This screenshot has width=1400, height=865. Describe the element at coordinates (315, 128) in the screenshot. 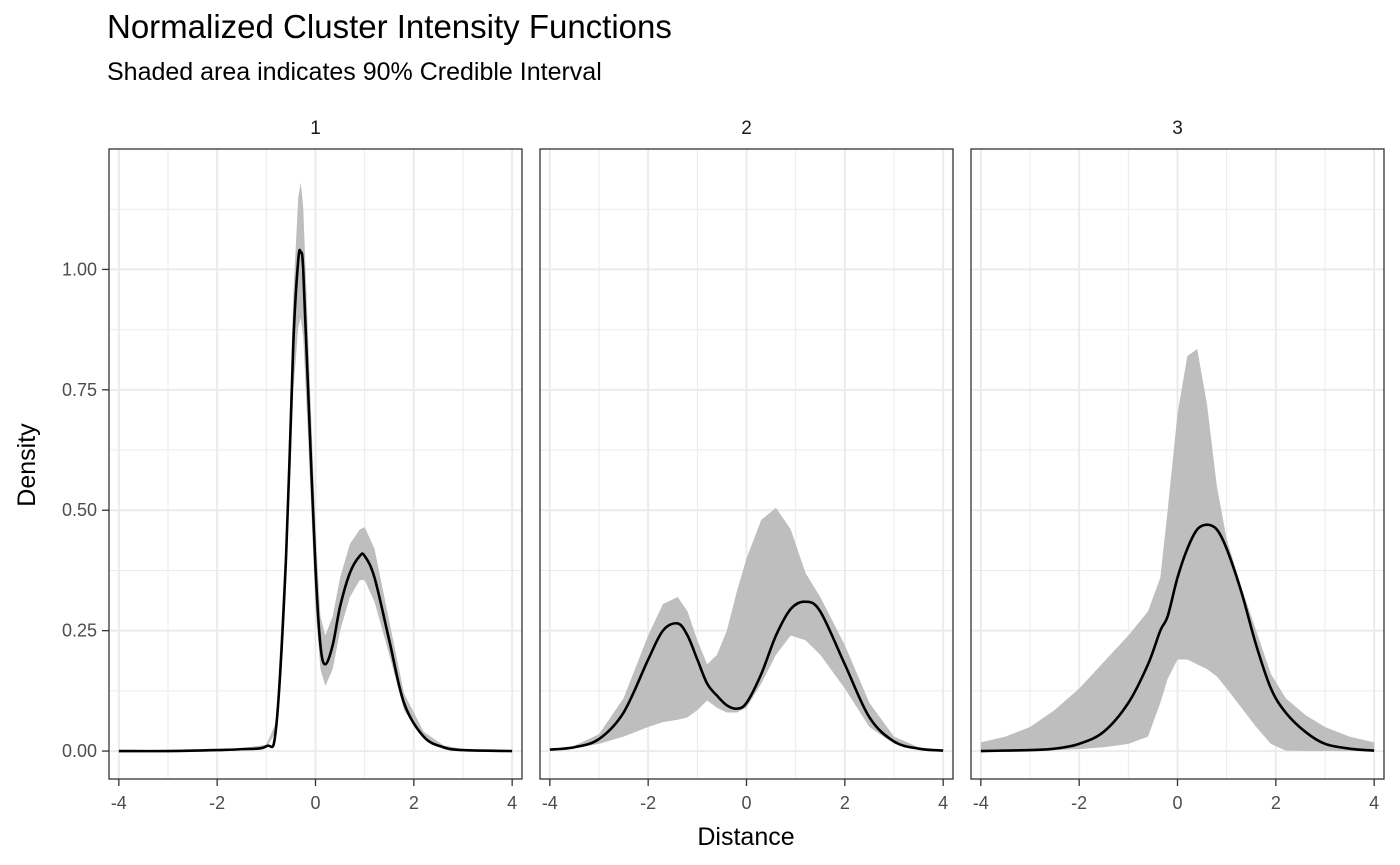

I see `facet-strip-label: 1` at that location.